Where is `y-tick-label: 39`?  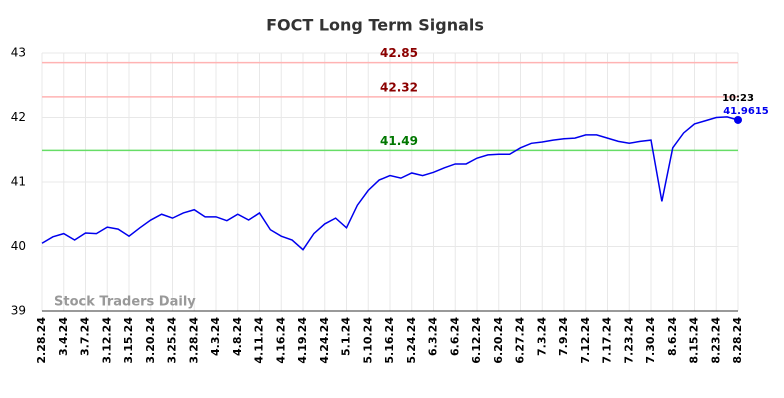 y-tick-label: 39 is located at coordinates (18, 311).